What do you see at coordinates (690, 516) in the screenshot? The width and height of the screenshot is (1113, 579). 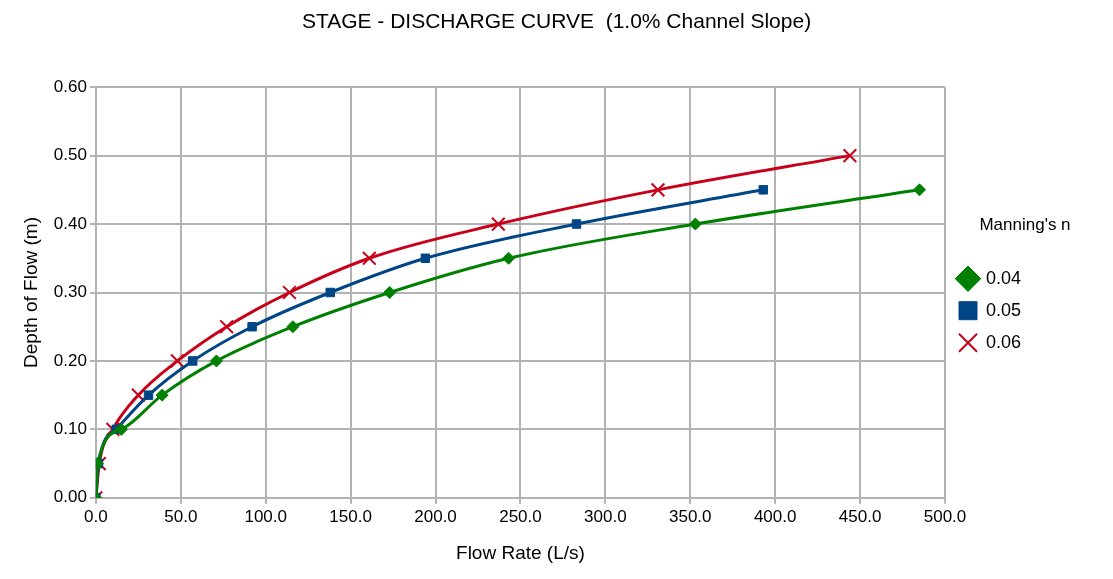 I see `x-tick-label: 350.0` at bounding box center [690, 516].